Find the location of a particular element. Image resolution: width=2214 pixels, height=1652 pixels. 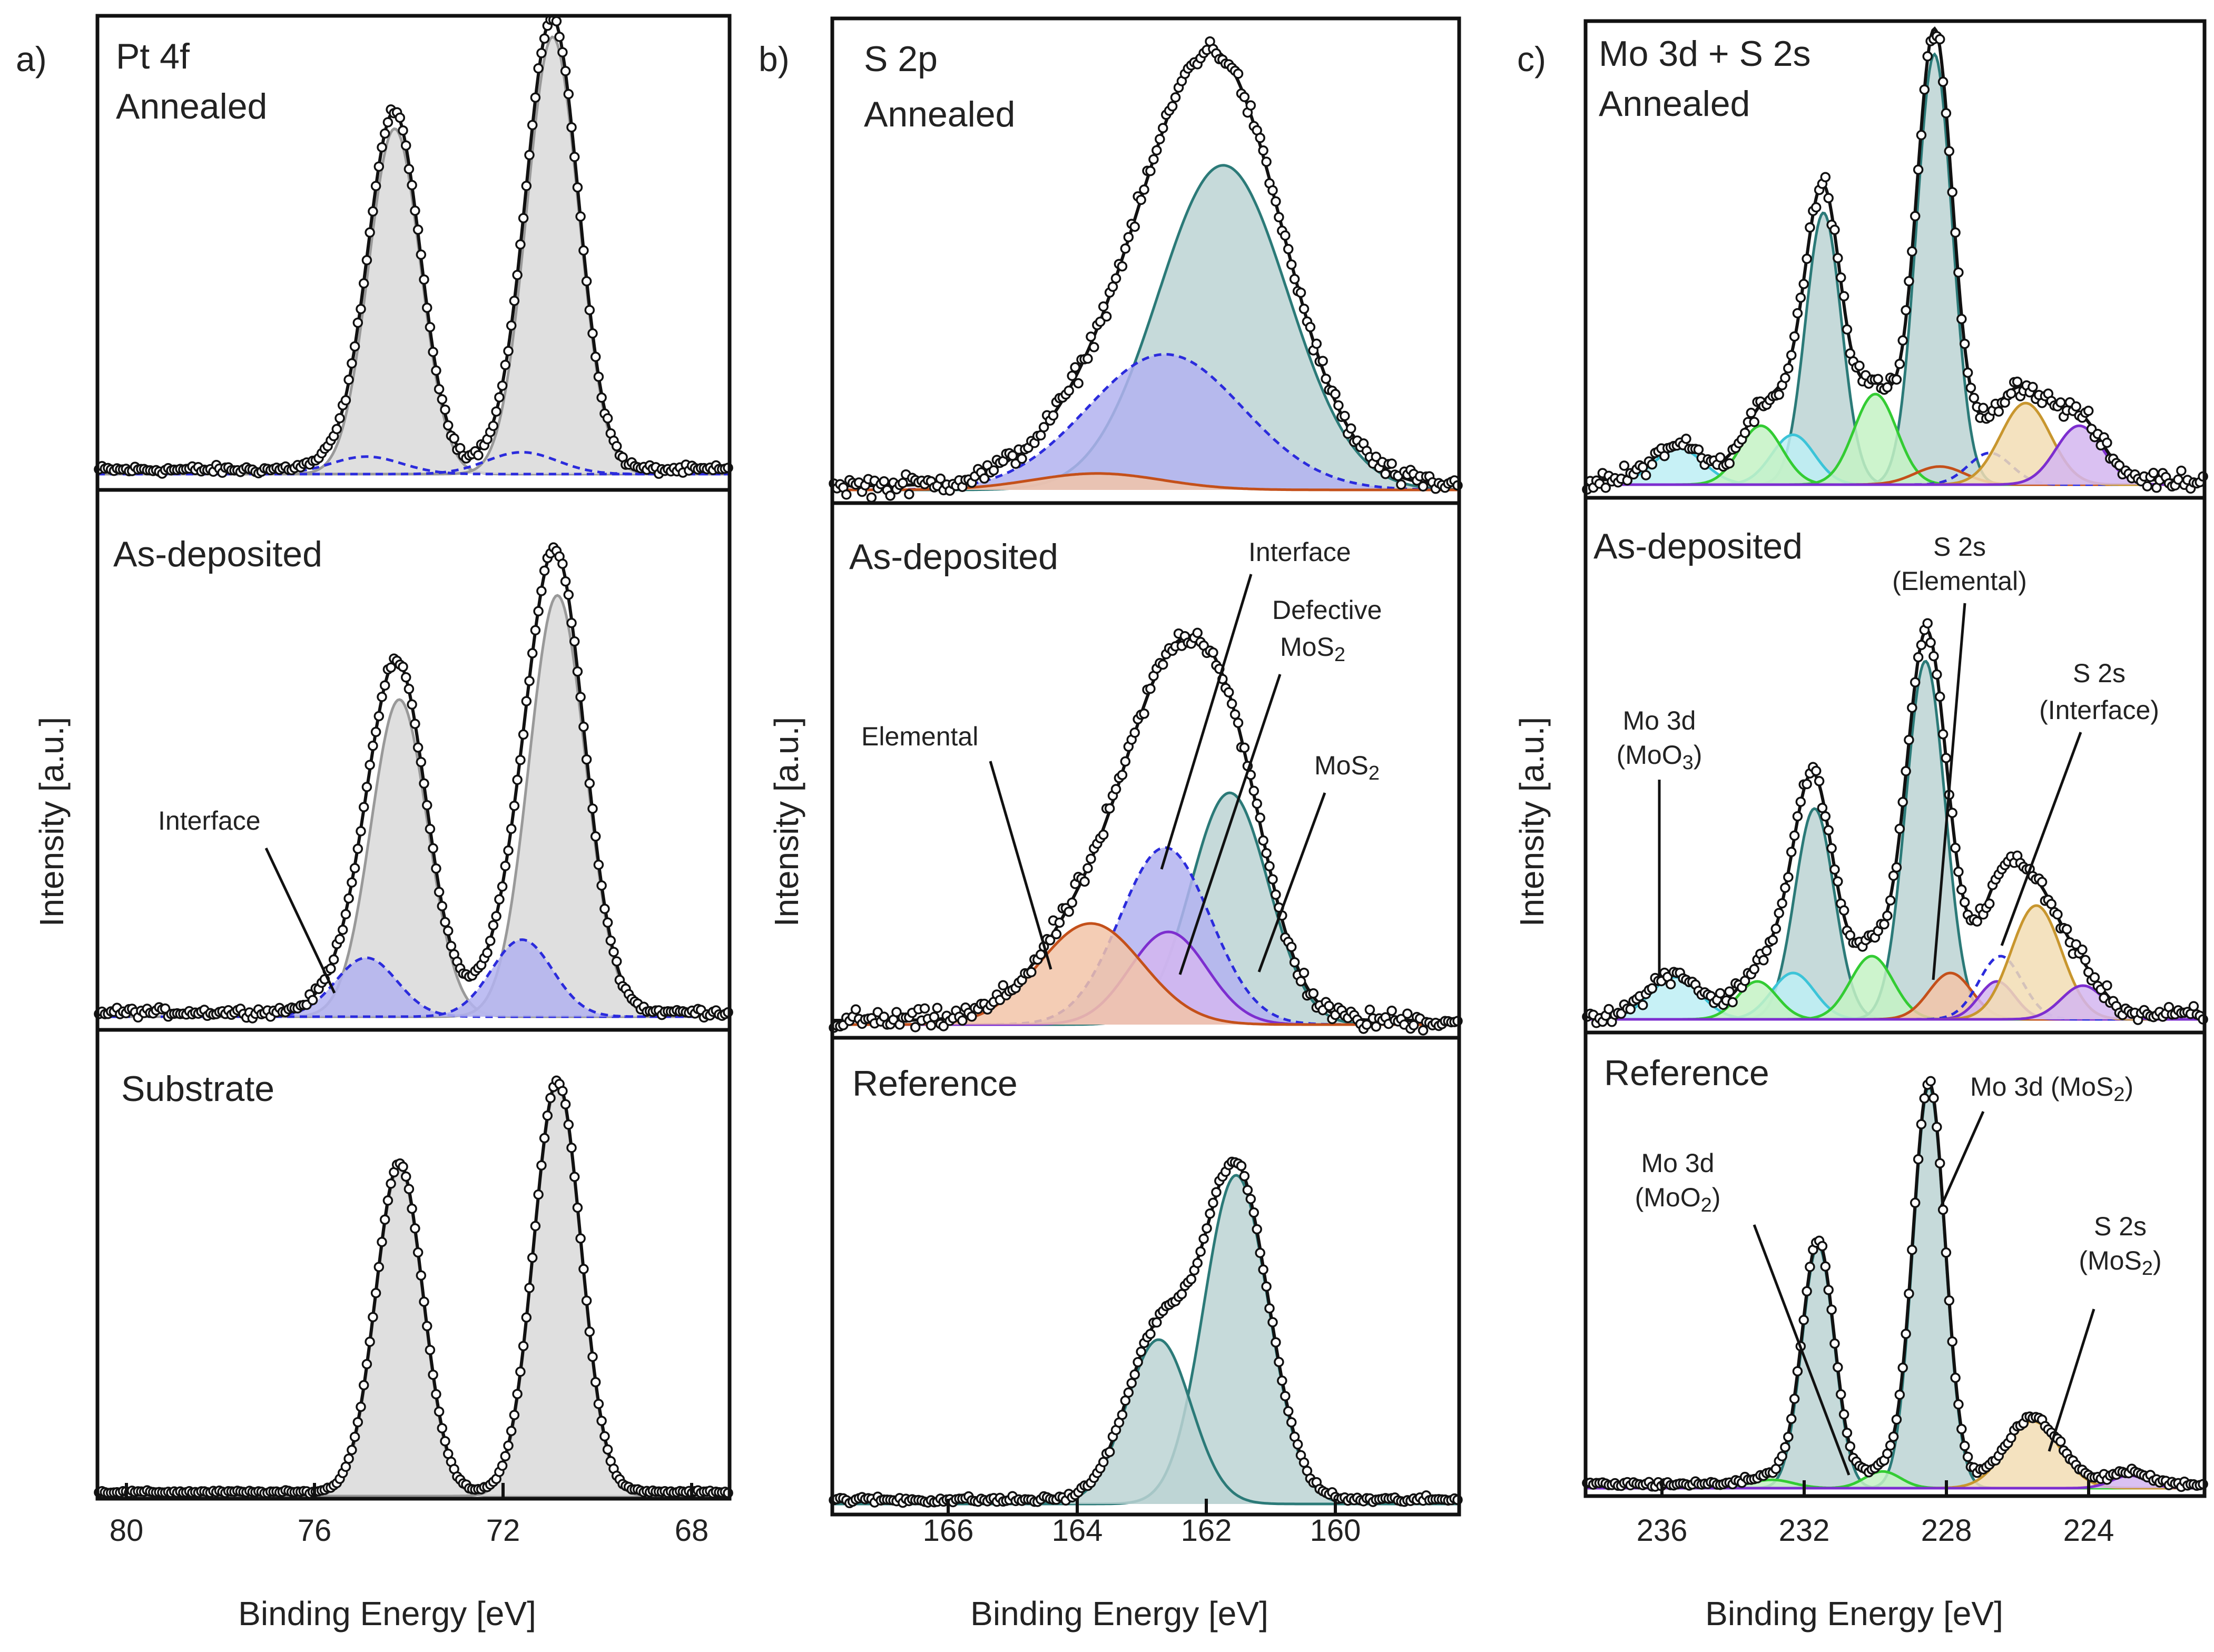

panel-b-annealed-label: Annealed is located at coordinates (939, 114).